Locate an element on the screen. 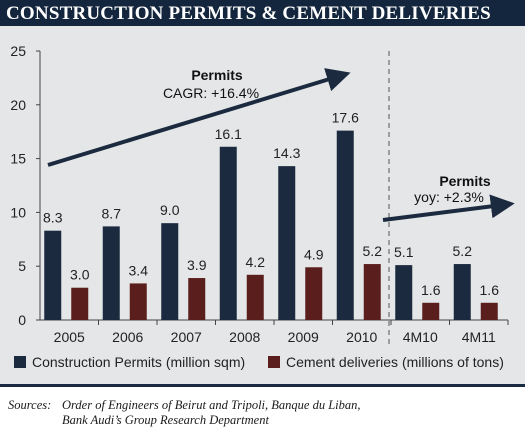  sources-line-2: Bank Audi’s Group Research Department is located at coordinates (165, 420).